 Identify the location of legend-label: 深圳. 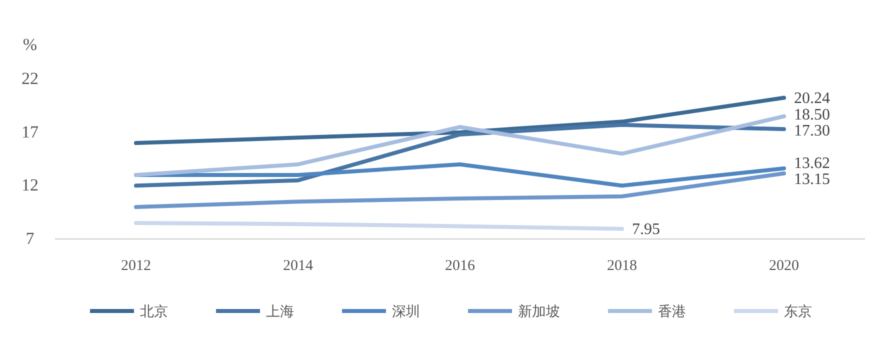
(406, 311).